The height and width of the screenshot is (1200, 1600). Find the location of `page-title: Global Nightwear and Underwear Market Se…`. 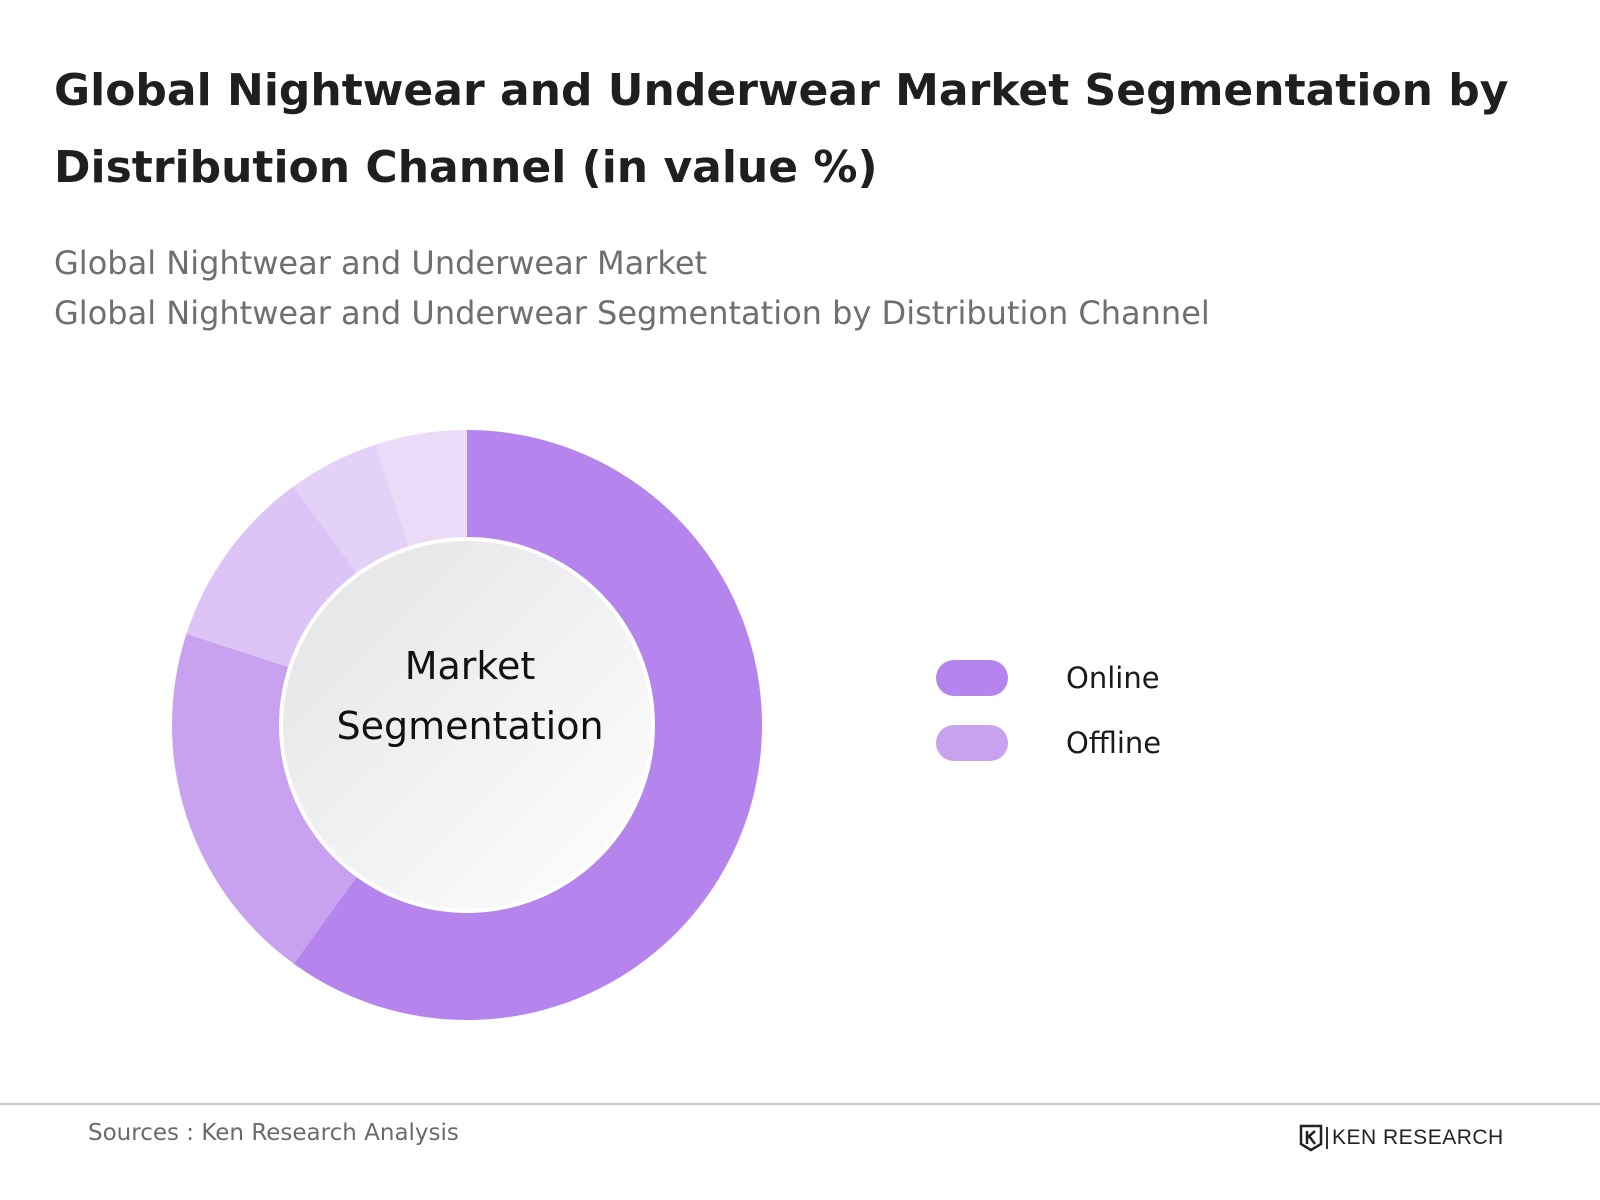

page-title: Global Nightwear and Underwear Market Se… is located at coordinates (781, 129).